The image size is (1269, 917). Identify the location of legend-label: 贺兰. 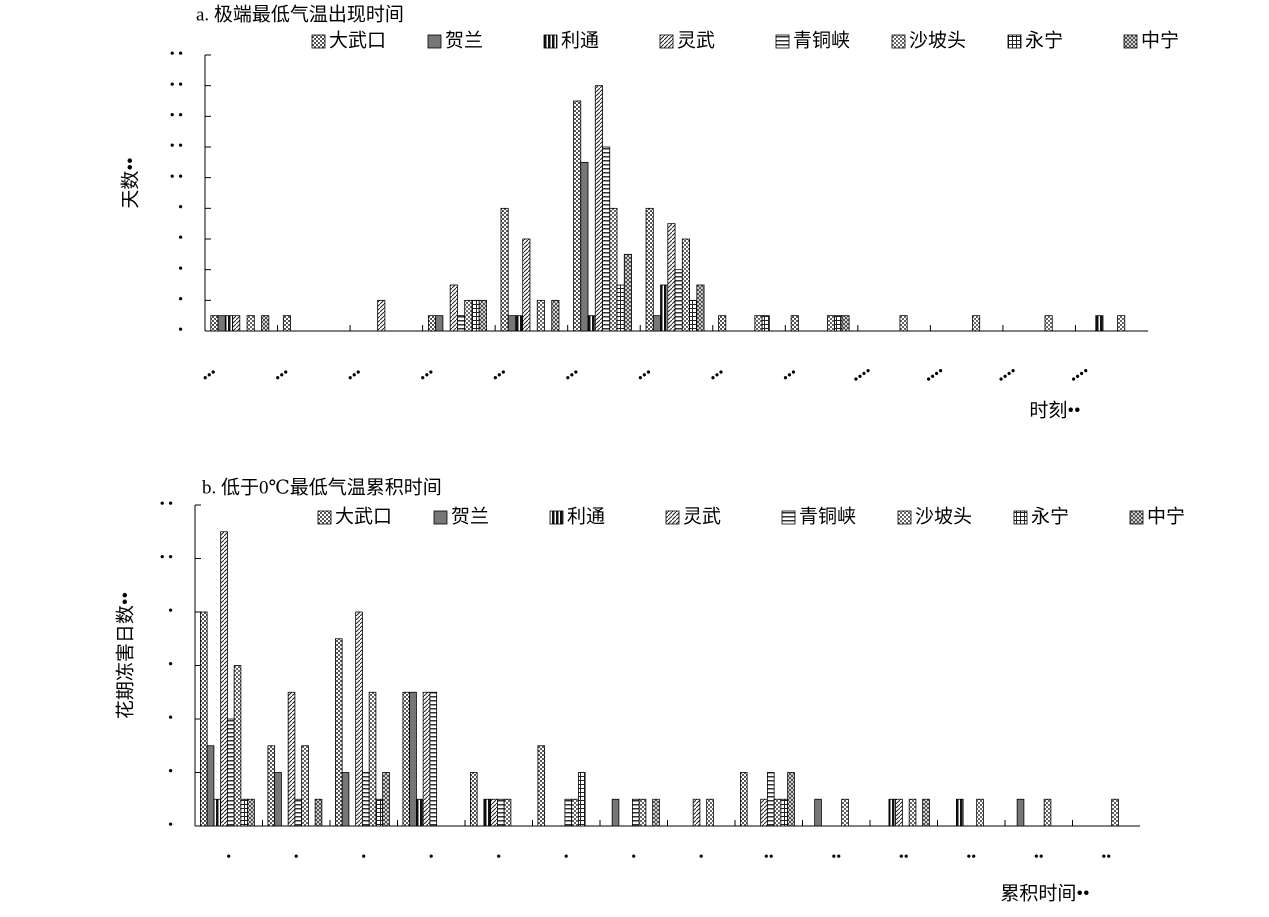
(470, 516).